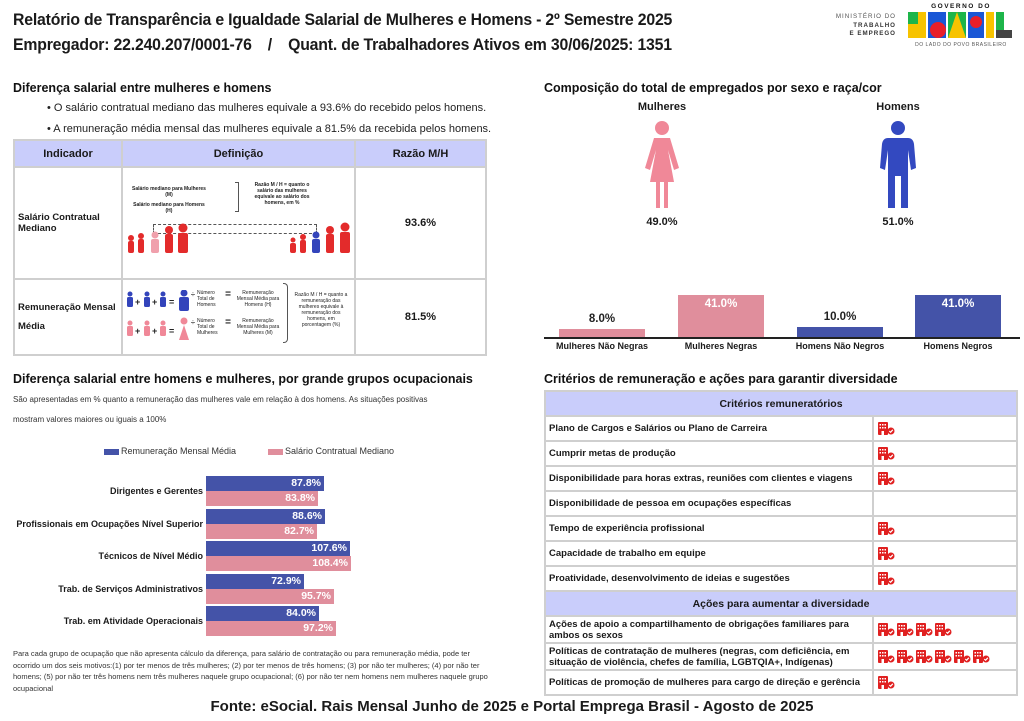 The height and width of the screenshot is (721, 1024). What do you see at coordinates (250, 153) in the screenshot?
I see `indicator-table-header: Indicador Definição Razão M/H` at bounding box center [250, 153].